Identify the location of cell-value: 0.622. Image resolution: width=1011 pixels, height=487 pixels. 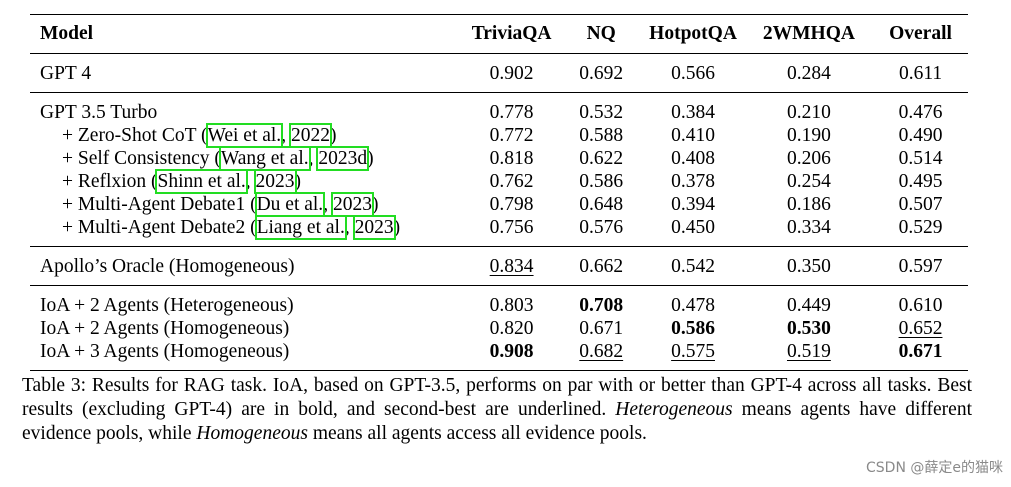
(601, 158).